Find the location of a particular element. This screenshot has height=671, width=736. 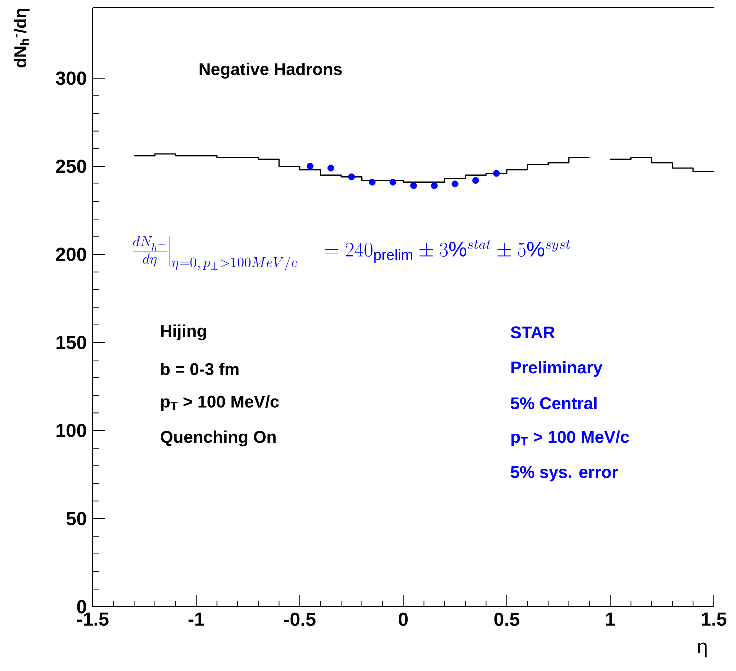

x-tick-label: -0.5 is located at coordinates (300, 619).